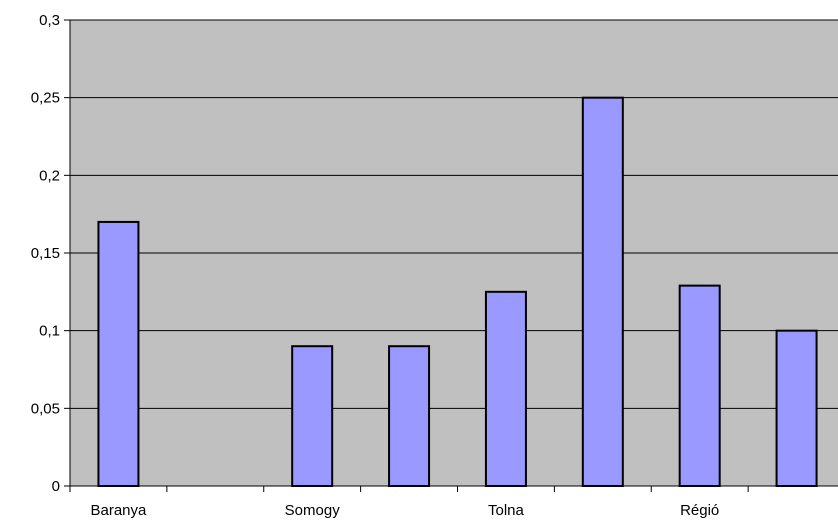  Describe the element at coordinates (49, 331) in the screenshot. I see `y-tick-label: 0,1` at that location.